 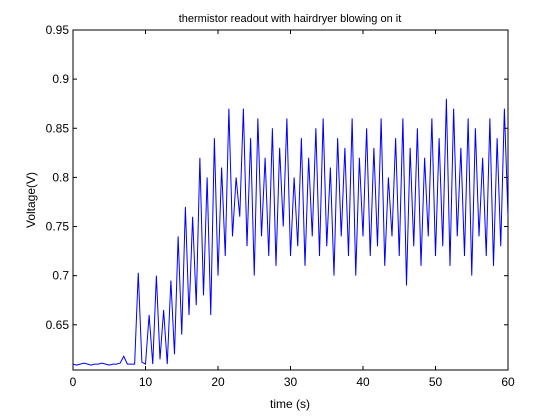 I want to click on x-tick-label: 60, so click(x=508, y=382).